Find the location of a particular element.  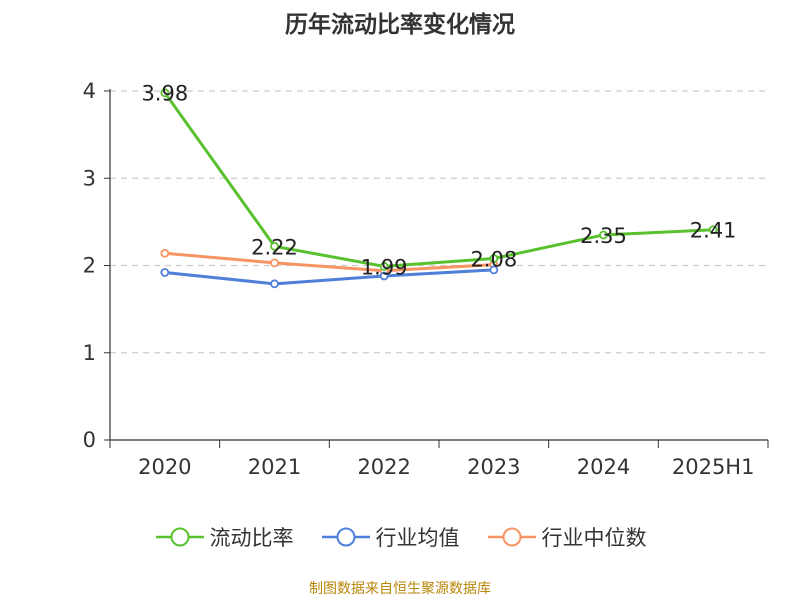

data-label: 2.35 is located at coordinates (603, 236).